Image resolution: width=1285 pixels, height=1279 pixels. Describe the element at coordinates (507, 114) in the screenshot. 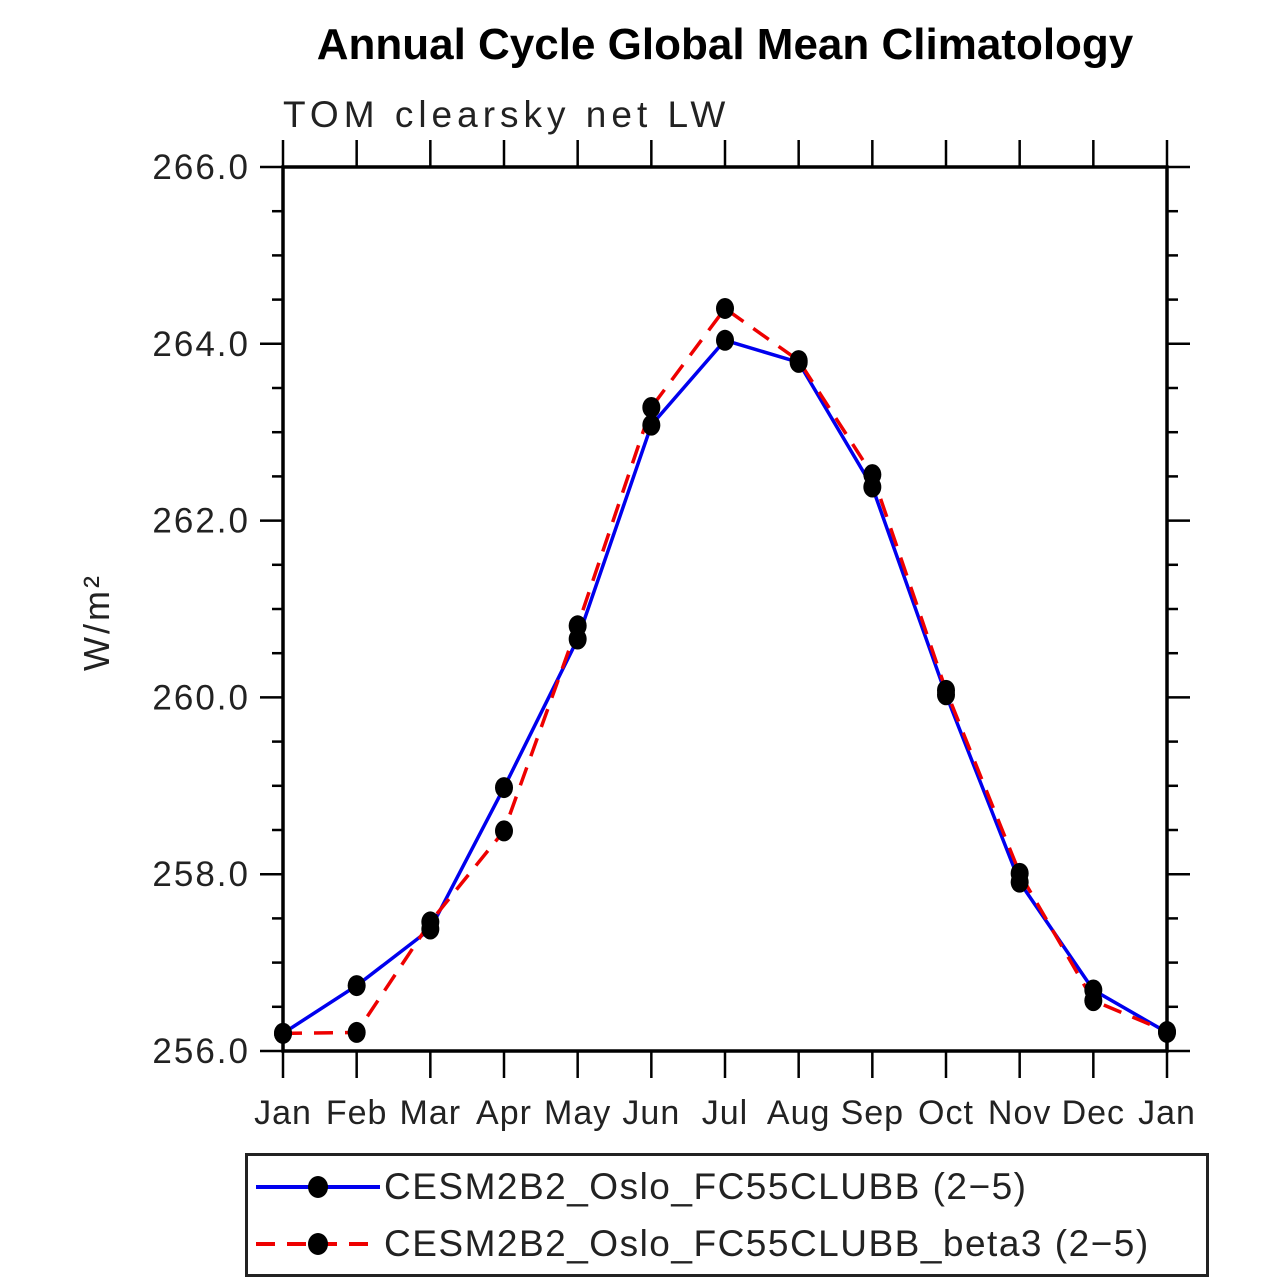

I see `chart-subtitle: TOM clearsky net LW` at that location.